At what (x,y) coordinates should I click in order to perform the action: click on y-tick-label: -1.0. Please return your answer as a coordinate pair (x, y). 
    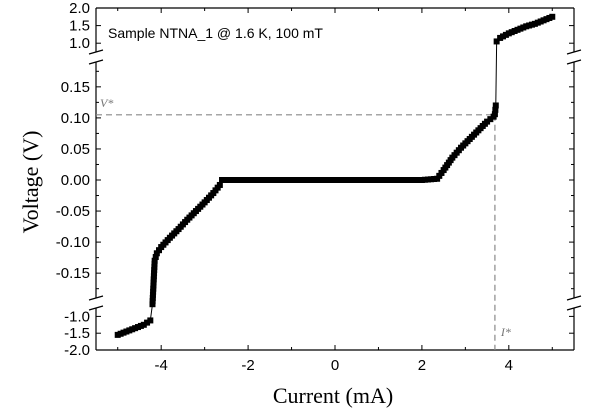
    Looking at the image, I should click on (77, 316).